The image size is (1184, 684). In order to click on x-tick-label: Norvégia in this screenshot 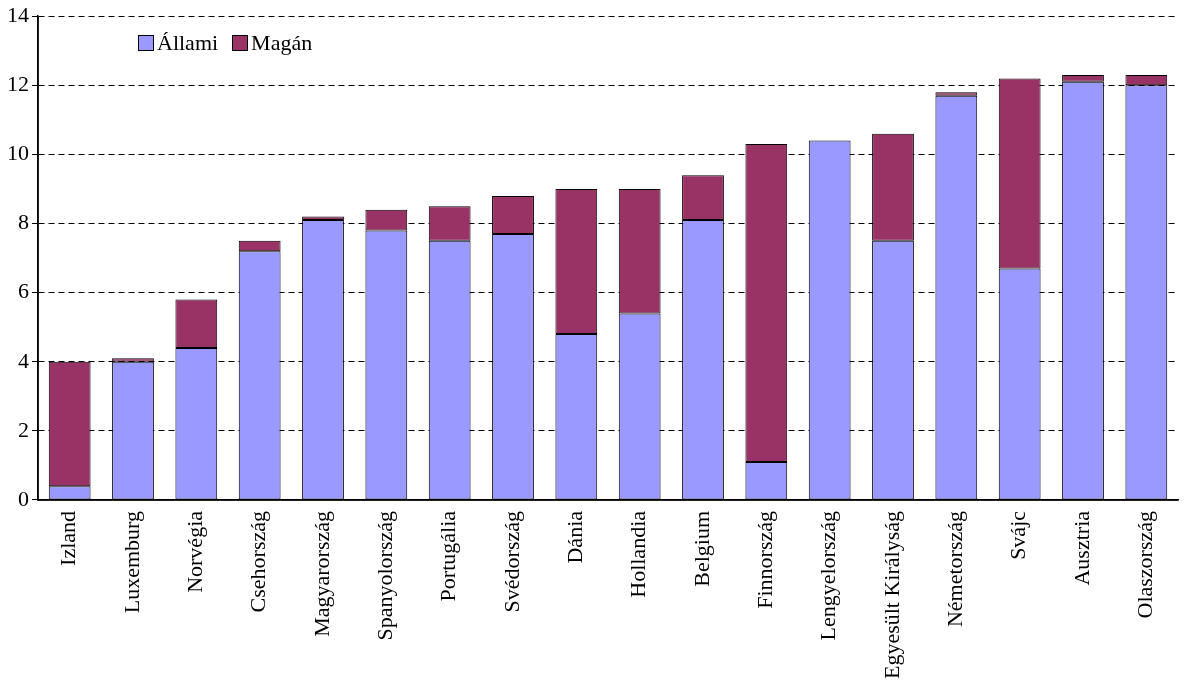, I will do `click(195, 551)`.